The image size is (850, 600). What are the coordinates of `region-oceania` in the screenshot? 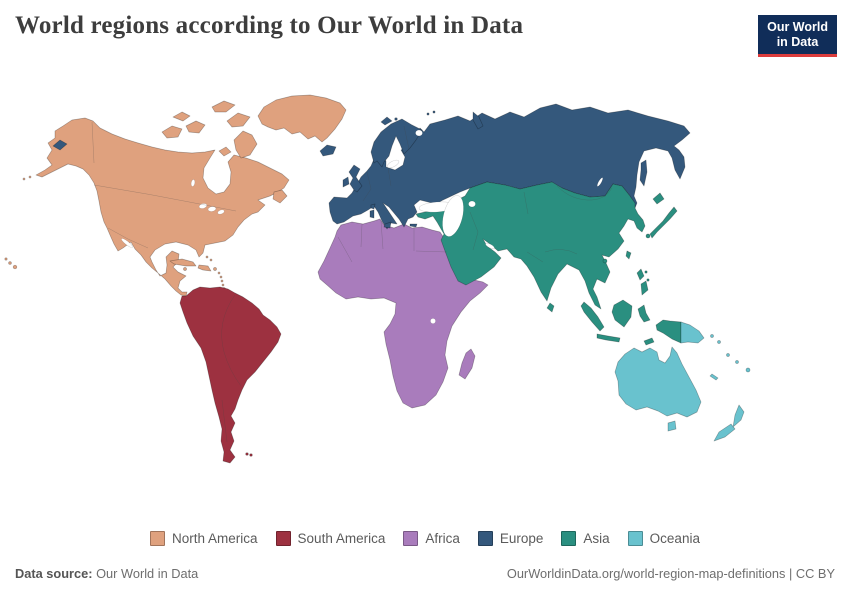 It's located at (682, 381).